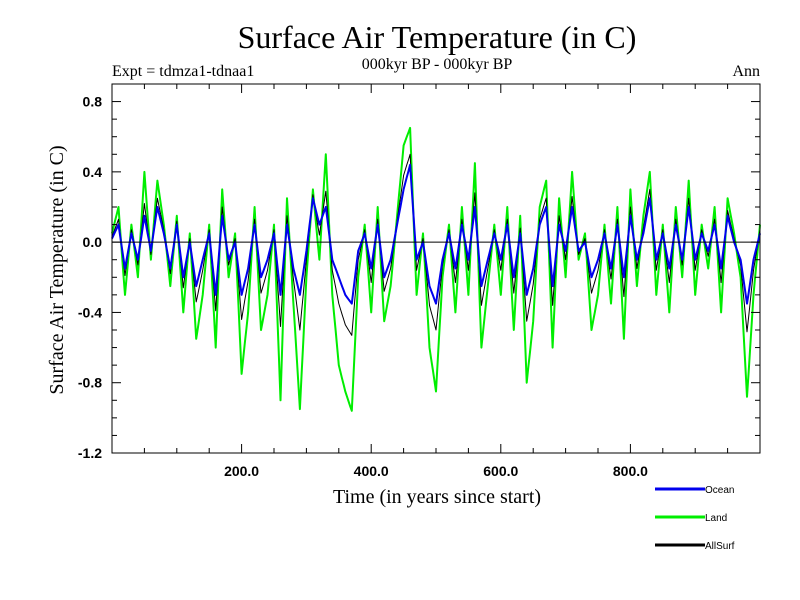  Describe the element at coordinates (437, 497) in the screenshot. I see `x-axis-label: Time (in years since start)` at that location.